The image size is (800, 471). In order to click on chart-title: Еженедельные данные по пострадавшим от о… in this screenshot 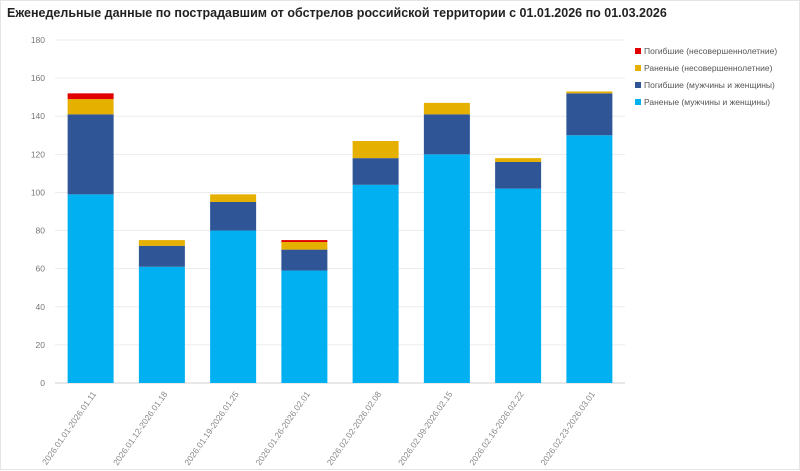, I will do `click(337, 13)`.